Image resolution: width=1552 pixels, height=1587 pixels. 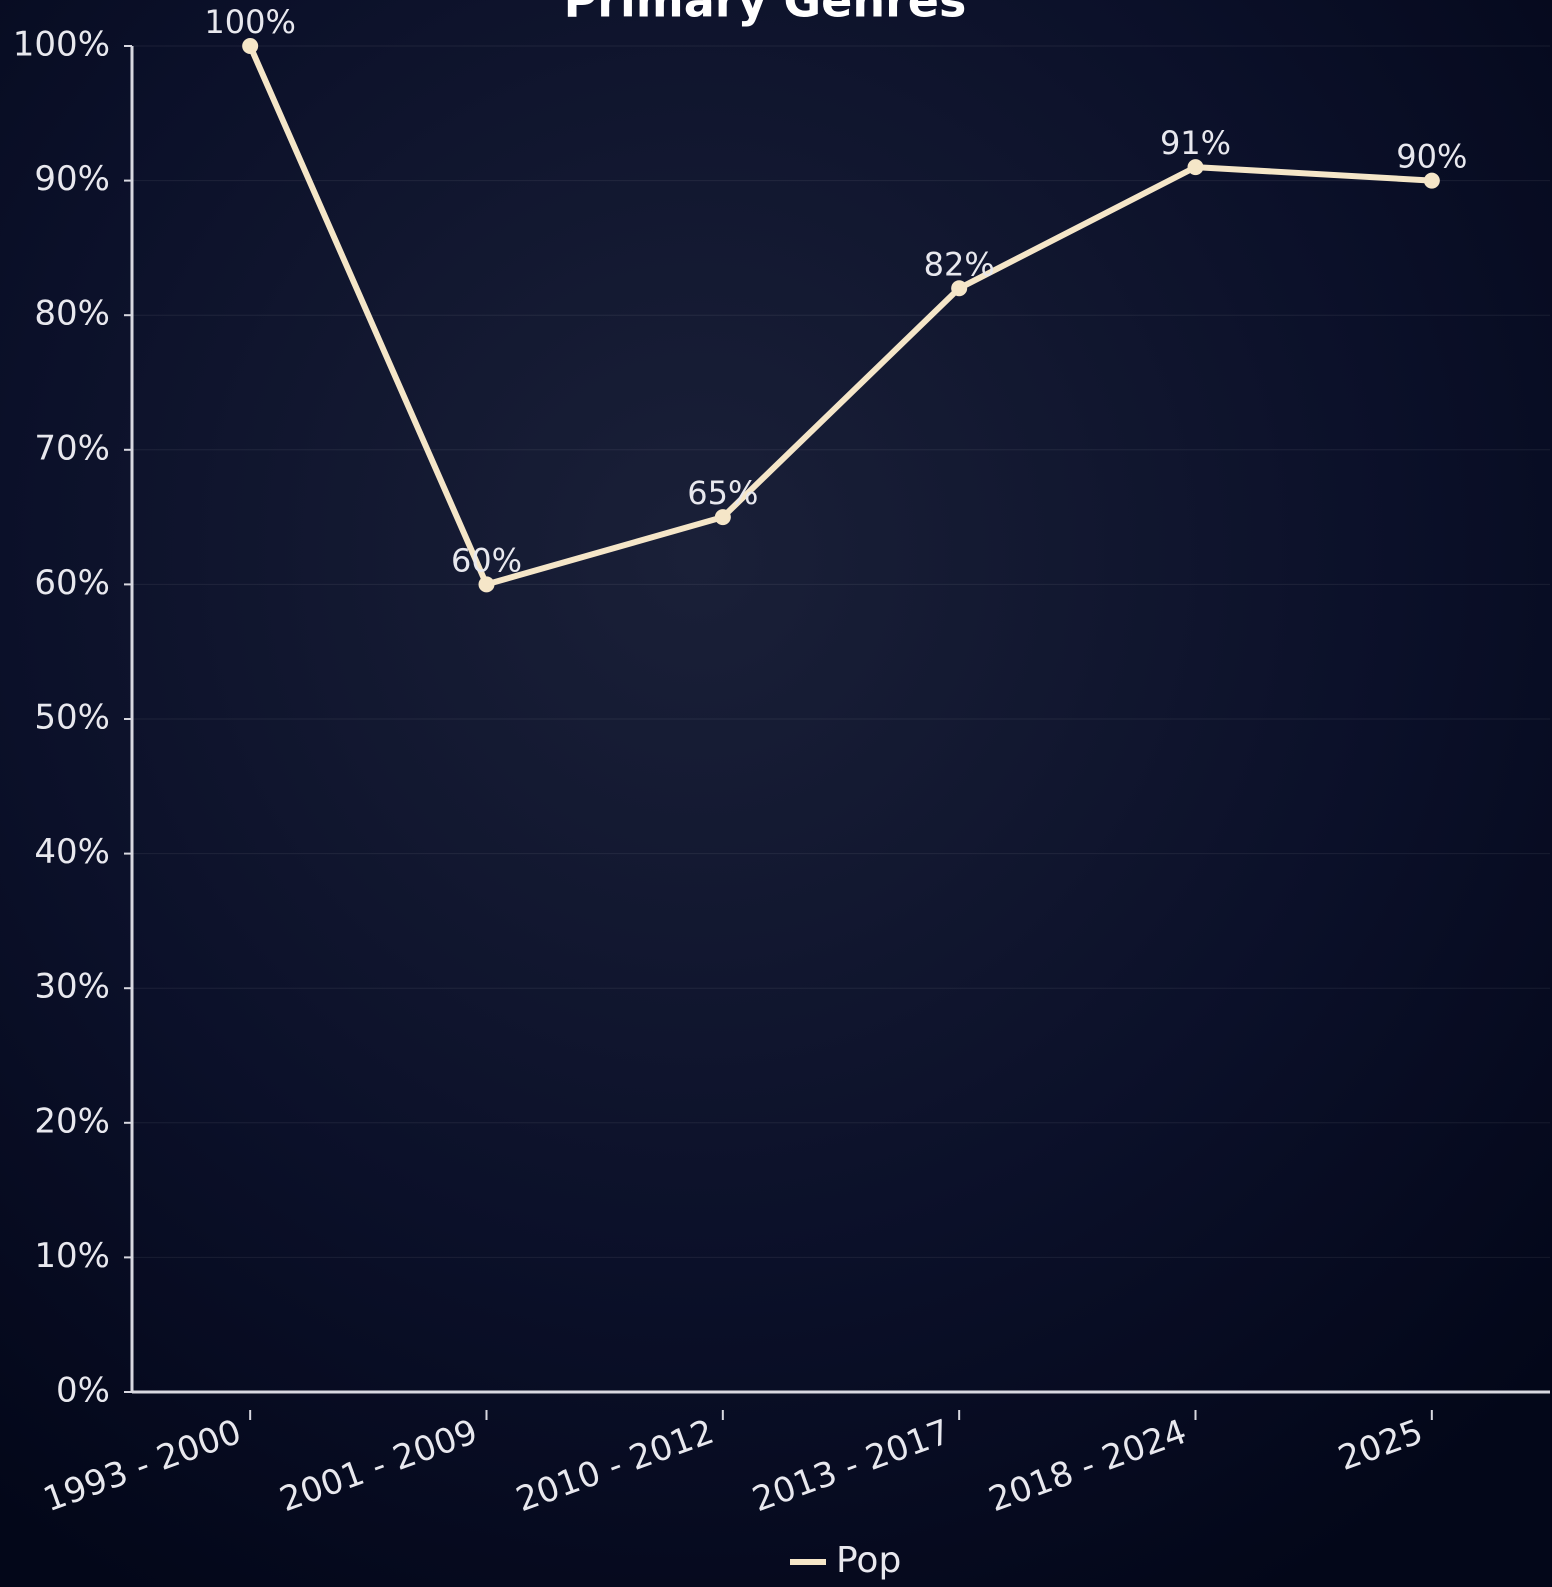 What do you see at coordinates (83, 1391) in the screenshot?
I see `y-tick-label: 0%` at bounding box center [83, 1391].